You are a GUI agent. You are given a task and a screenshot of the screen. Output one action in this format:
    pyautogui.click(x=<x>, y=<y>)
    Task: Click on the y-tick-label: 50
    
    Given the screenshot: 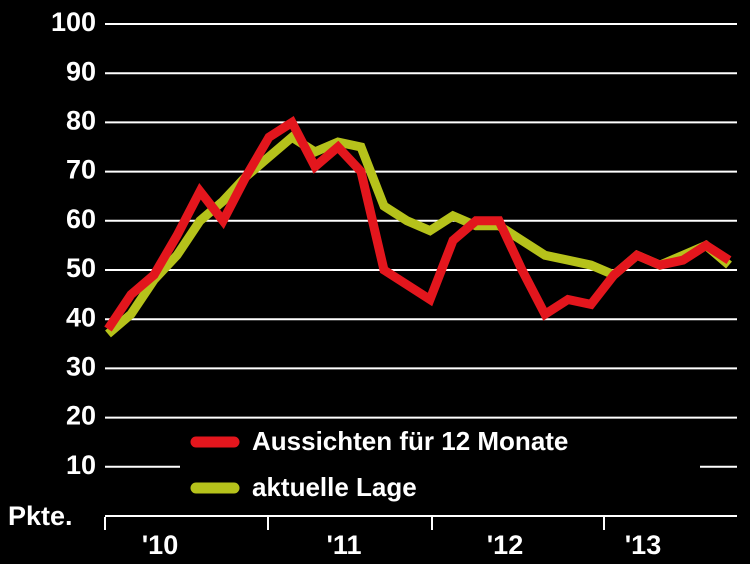 What is the action you would take?
    pyautogui.click(x=81, y=268)
    